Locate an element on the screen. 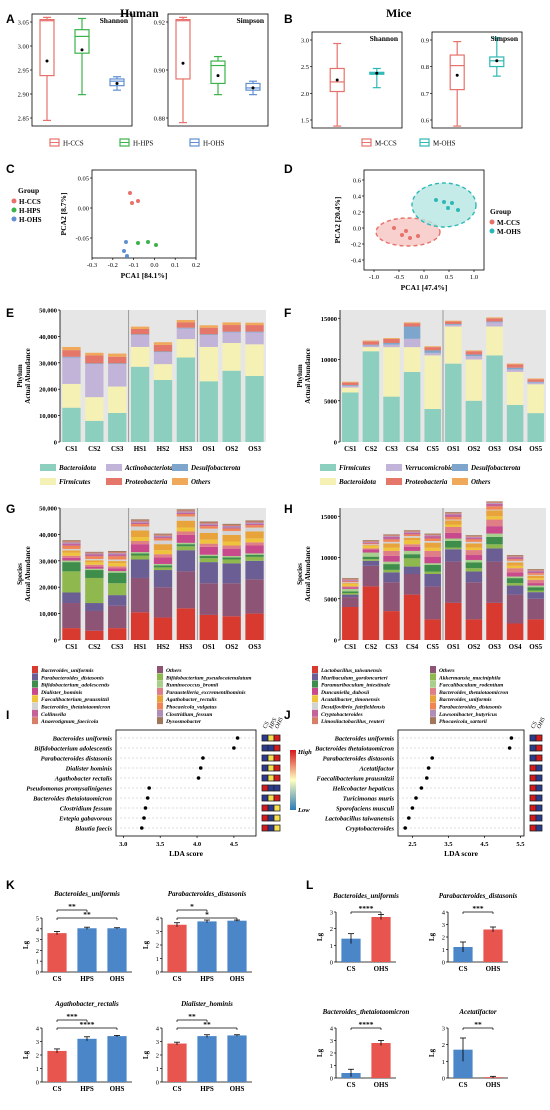 The image size is (550, 1110). chart-l4-title: Acetatifactor is located at coordinates (477, 1012).